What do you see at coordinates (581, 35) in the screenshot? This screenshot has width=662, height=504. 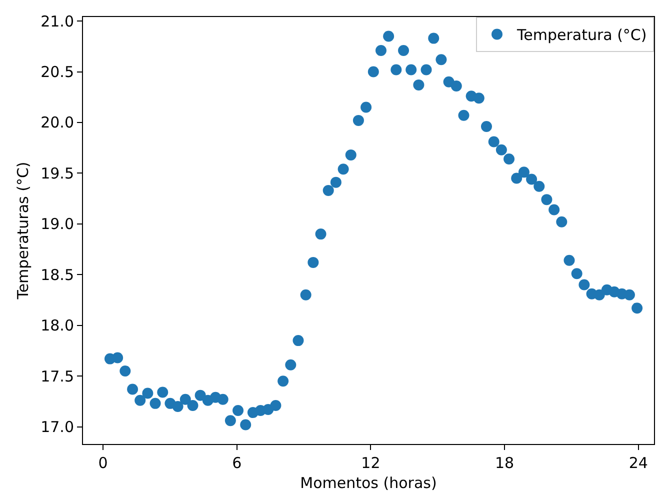 I see `legend-label: Temperatura (°C)` at bounding box center [581, 35].